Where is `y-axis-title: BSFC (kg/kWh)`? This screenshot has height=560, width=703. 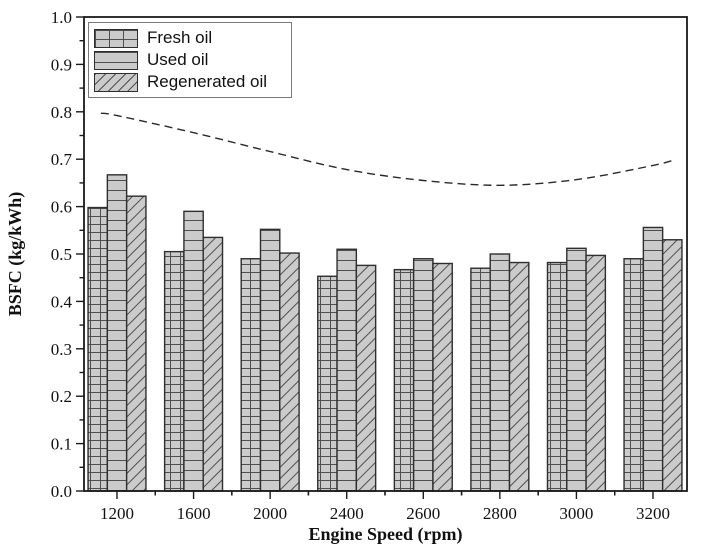
y-axis-title: BSFC (kg/kWh) is located at coordinates (15, 254).